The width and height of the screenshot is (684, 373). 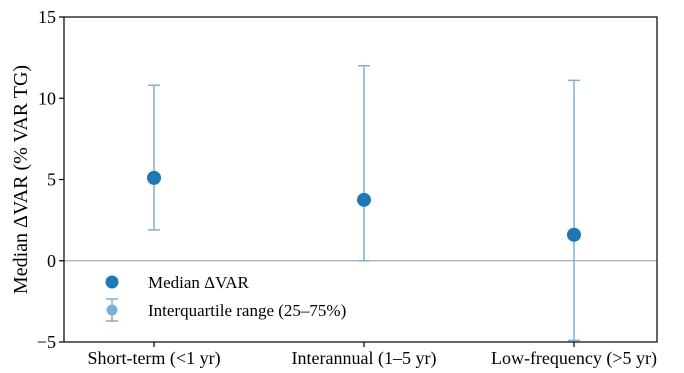 What do you see at coordinates (51, 261) in the screenshot?
I see `y-tick-label: 0` at bounding box center [51, 261].